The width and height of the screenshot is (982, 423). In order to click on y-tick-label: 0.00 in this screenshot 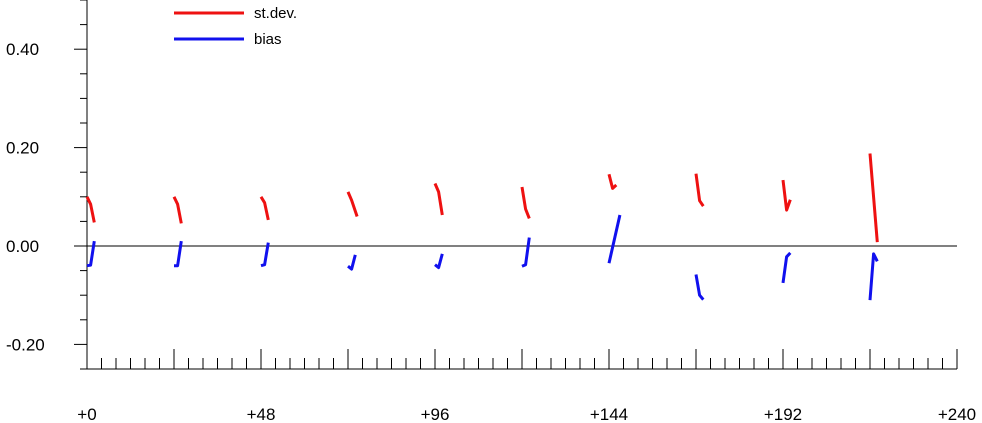, I will do `click(22, 246)`.